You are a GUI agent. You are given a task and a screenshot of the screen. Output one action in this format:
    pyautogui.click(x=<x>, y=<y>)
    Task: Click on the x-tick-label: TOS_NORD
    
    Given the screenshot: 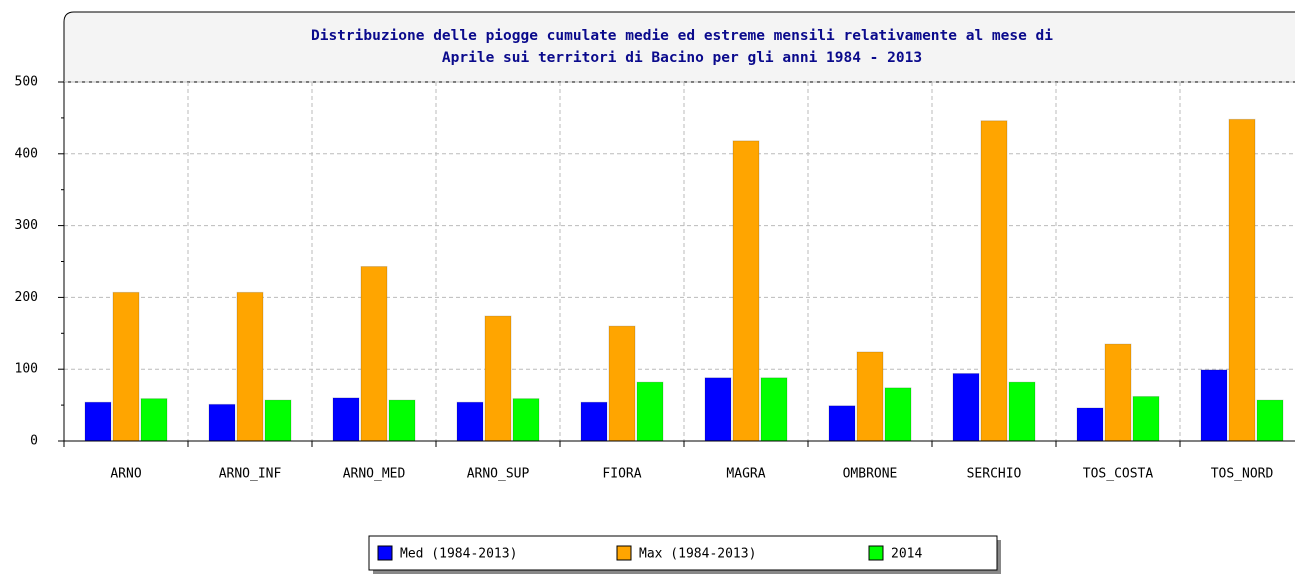 What is the action you would take?
    pyautogui.click(x=1242, y=474)
    